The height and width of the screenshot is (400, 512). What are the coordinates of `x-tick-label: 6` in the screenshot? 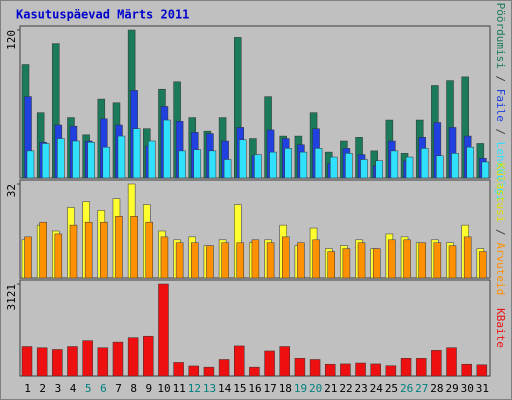 It's located at (103, 388).